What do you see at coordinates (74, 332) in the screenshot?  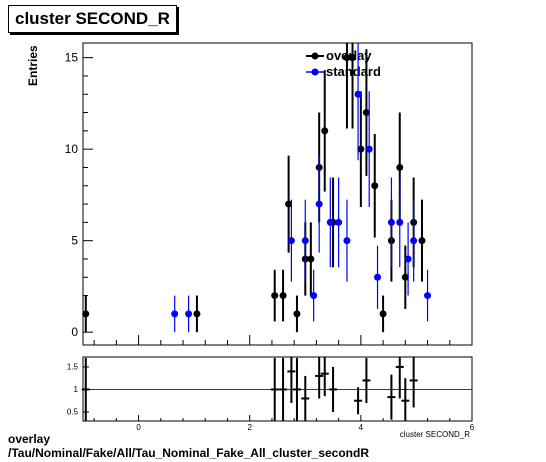 I see `y-tick-label: 0` at bounding box center [74, 332].